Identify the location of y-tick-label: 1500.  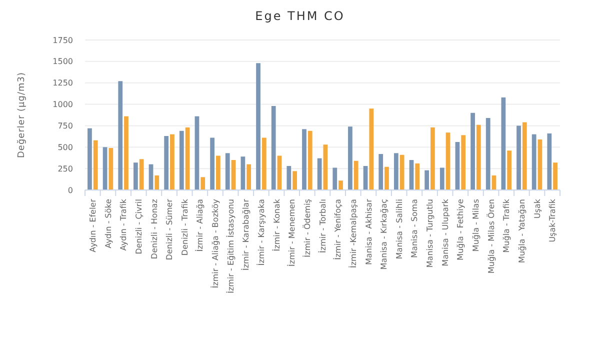
(62, 61).